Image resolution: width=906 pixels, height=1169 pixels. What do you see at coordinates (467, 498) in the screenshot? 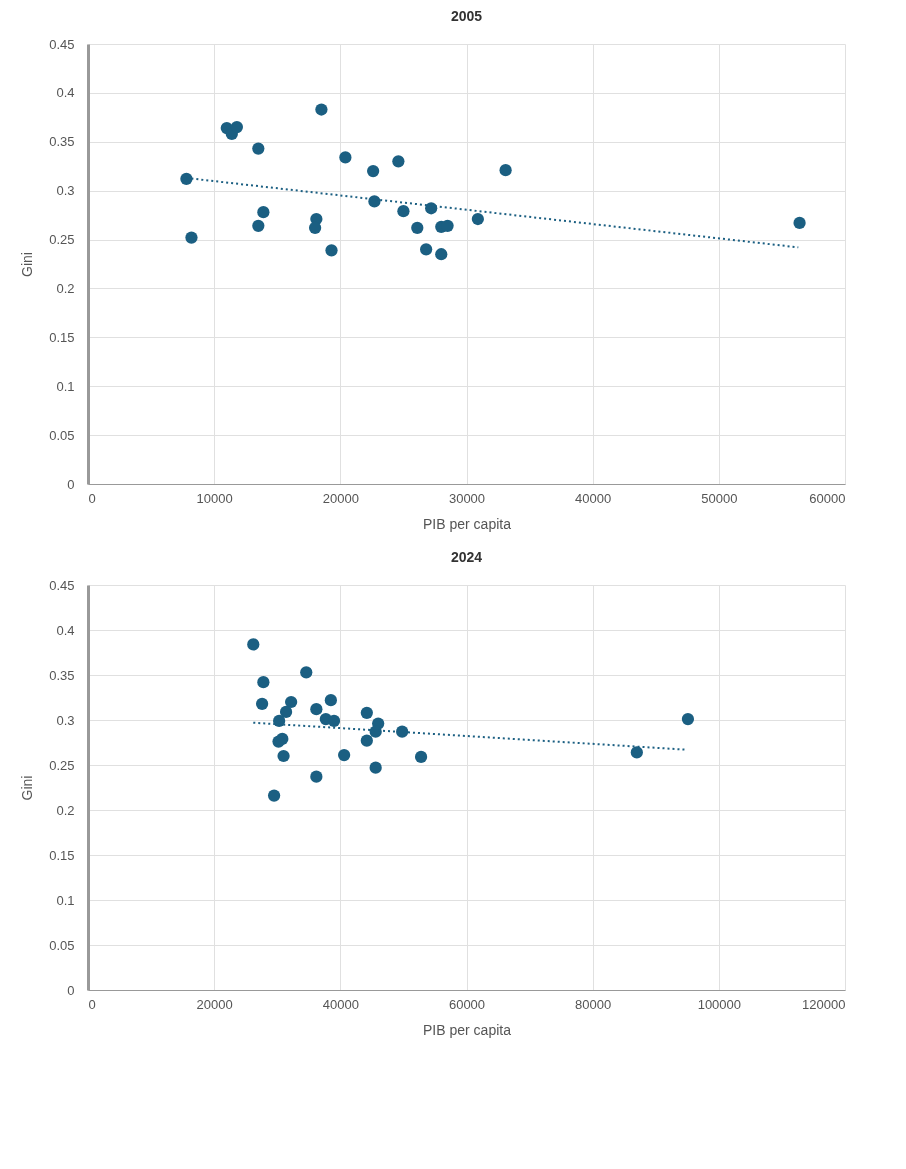
I see `x-tick-label: 30000` at bounding box center [467, 498].